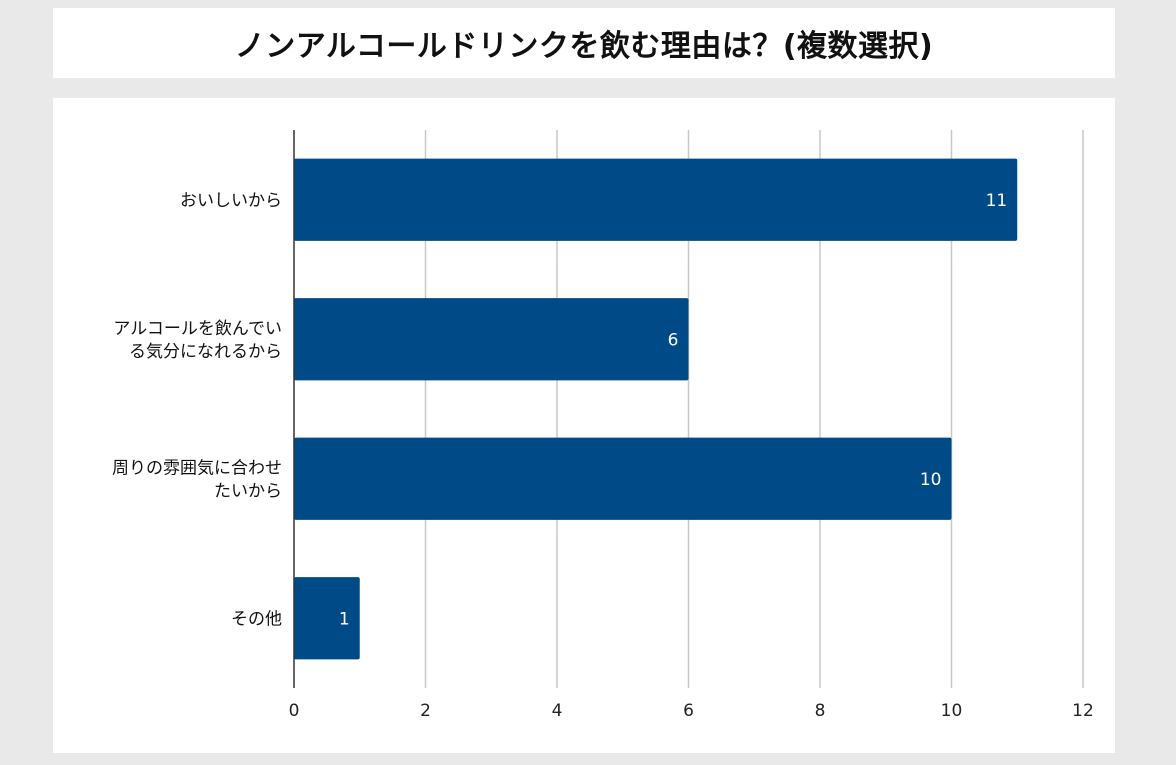 The image size is (1176, 765). Describe the element at coordinates (197, 340) in the screenshot. I see `category-label-1: アルコールを飲んでいる気分になれるから` at that location.